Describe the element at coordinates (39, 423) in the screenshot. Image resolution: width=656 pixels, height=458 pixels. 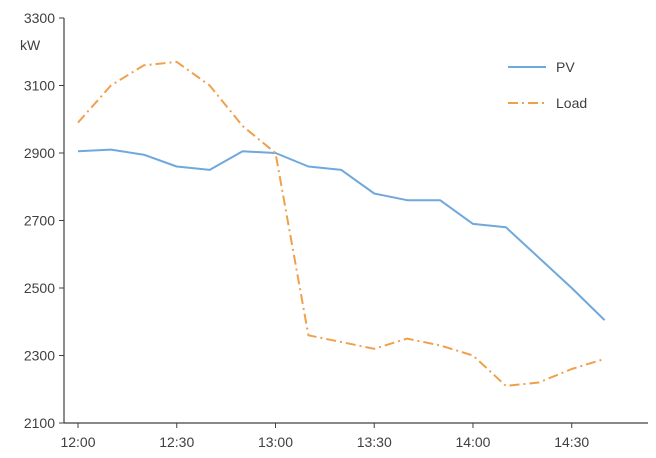
I see `y-tick-label: 2100` at that location.